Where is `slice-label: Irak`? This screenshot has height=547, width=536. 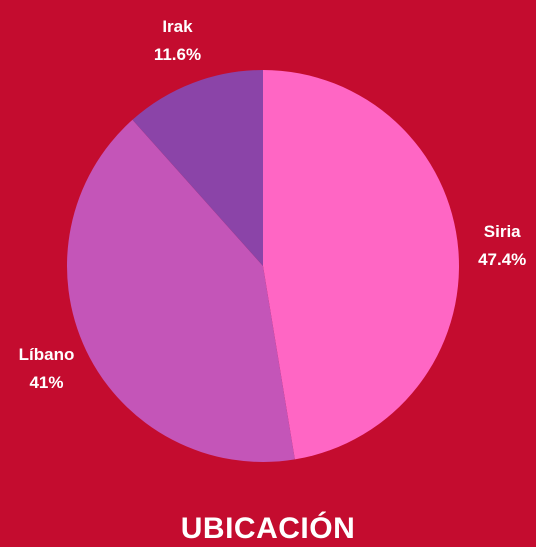
slice-label: Irak is located at coordinates (177, 26).